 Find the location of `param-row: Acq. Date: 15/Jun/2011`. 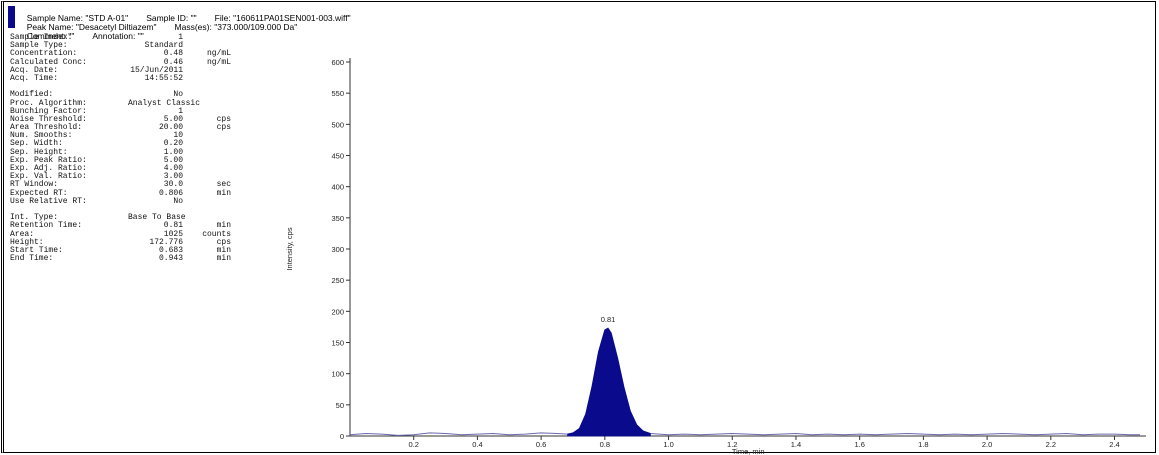

param-row: Acq. Date: 15/Jun/2011 is located at coordinates (120, 70).